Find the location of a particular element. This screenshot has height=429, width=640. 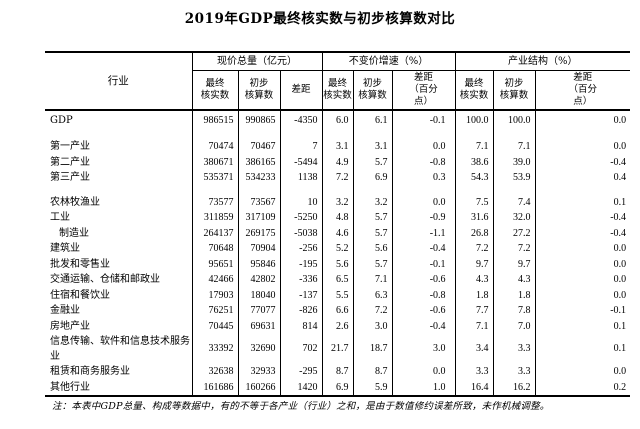

value-cell: -0.4 is located at coordinates (582, 233).